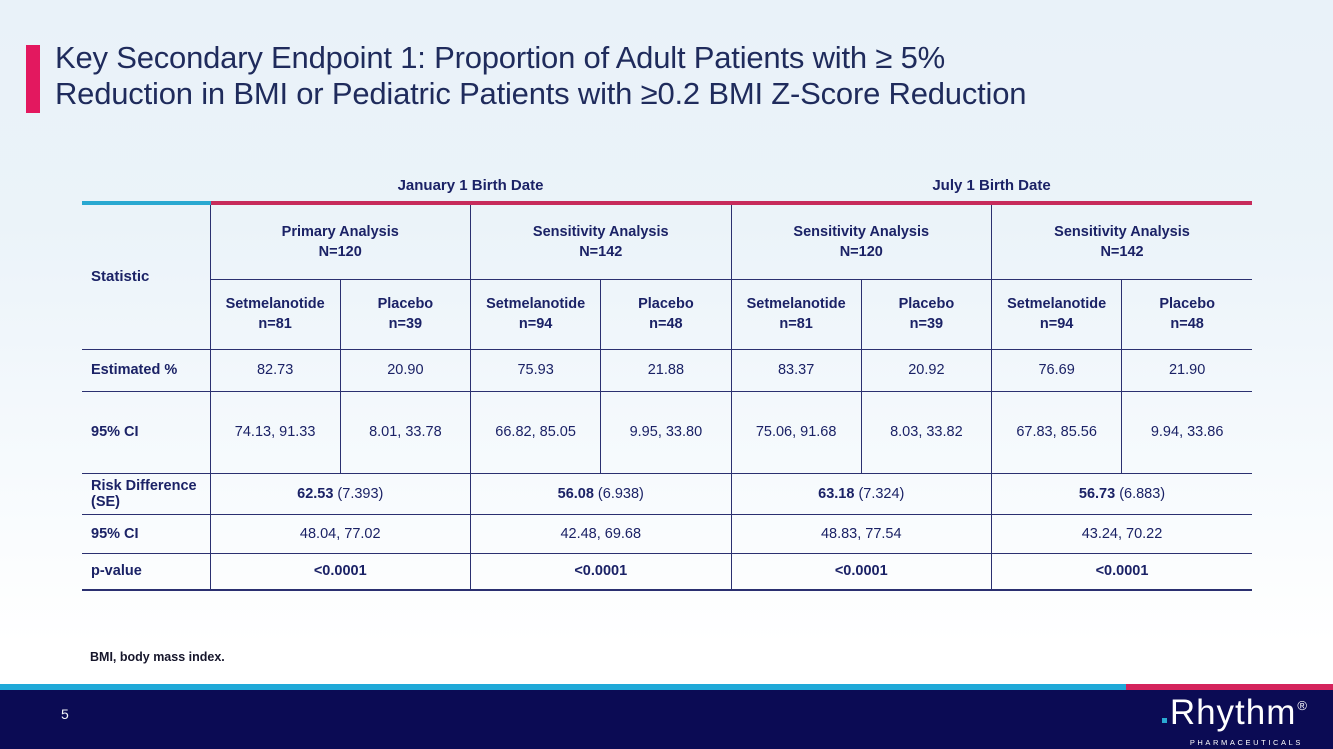  What do you see at coordinates (275, 370) in the screenshot?
I see `data-cell: 82.73` at bounding box center [275, 370].